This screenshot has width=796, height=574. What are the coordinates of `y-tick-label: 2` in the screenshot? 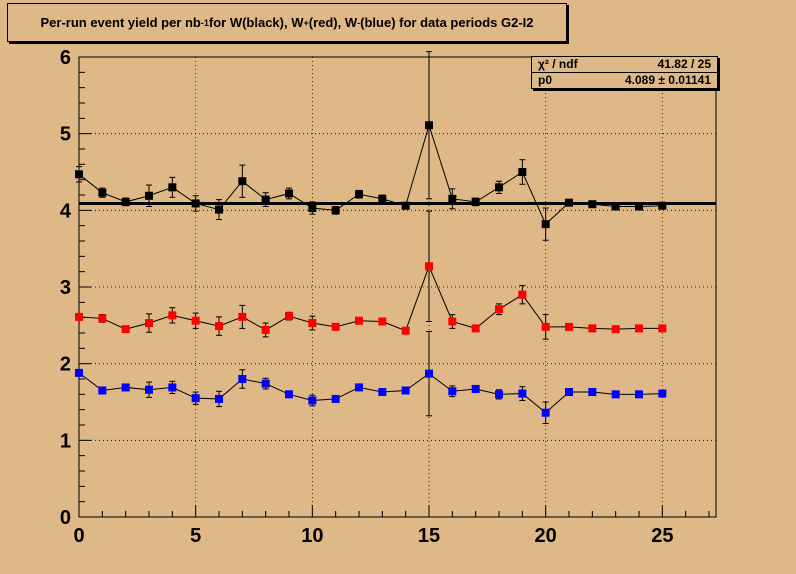 It's located at (65, 365).